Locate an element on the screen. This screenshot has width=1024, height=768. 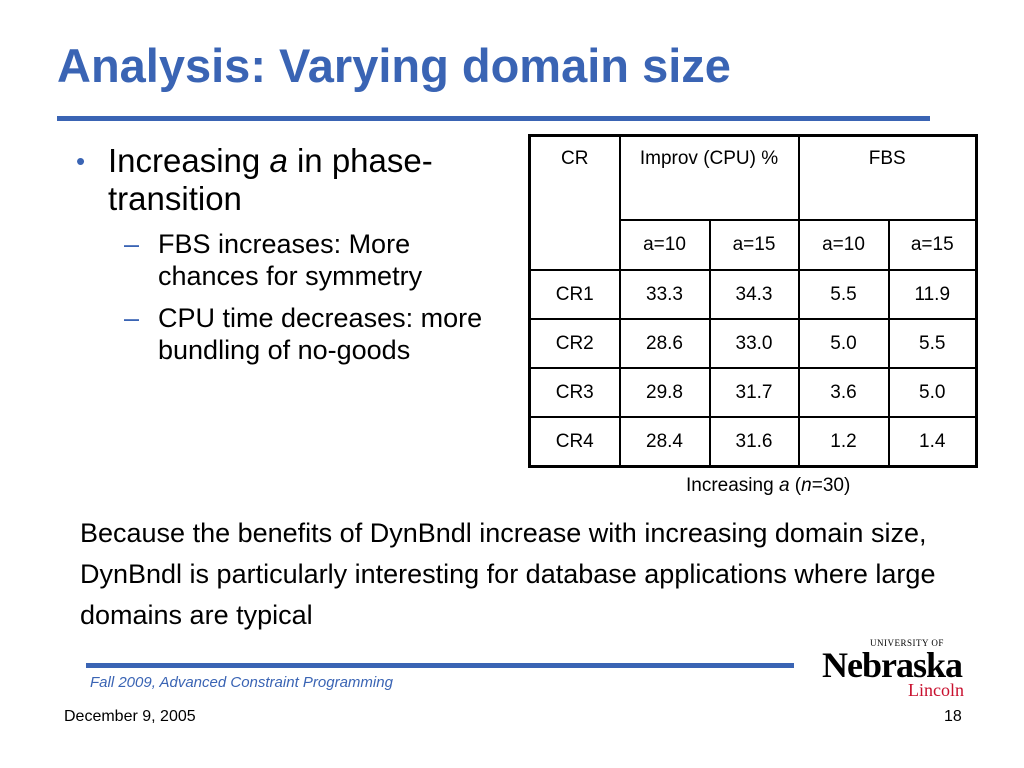
table-cell: CR2 is located at coordinates (574, 343).